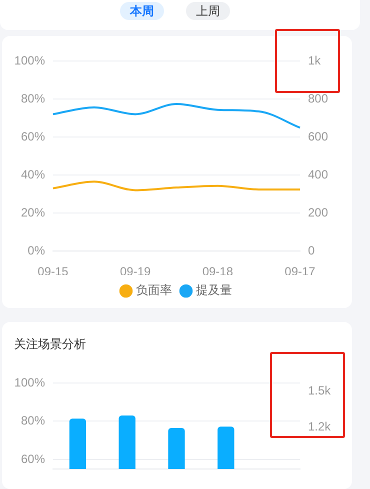 Image resolution: width=370 pixels, height=489 pixels. I want to click on legend-label: 提及量, so click(214, 290).